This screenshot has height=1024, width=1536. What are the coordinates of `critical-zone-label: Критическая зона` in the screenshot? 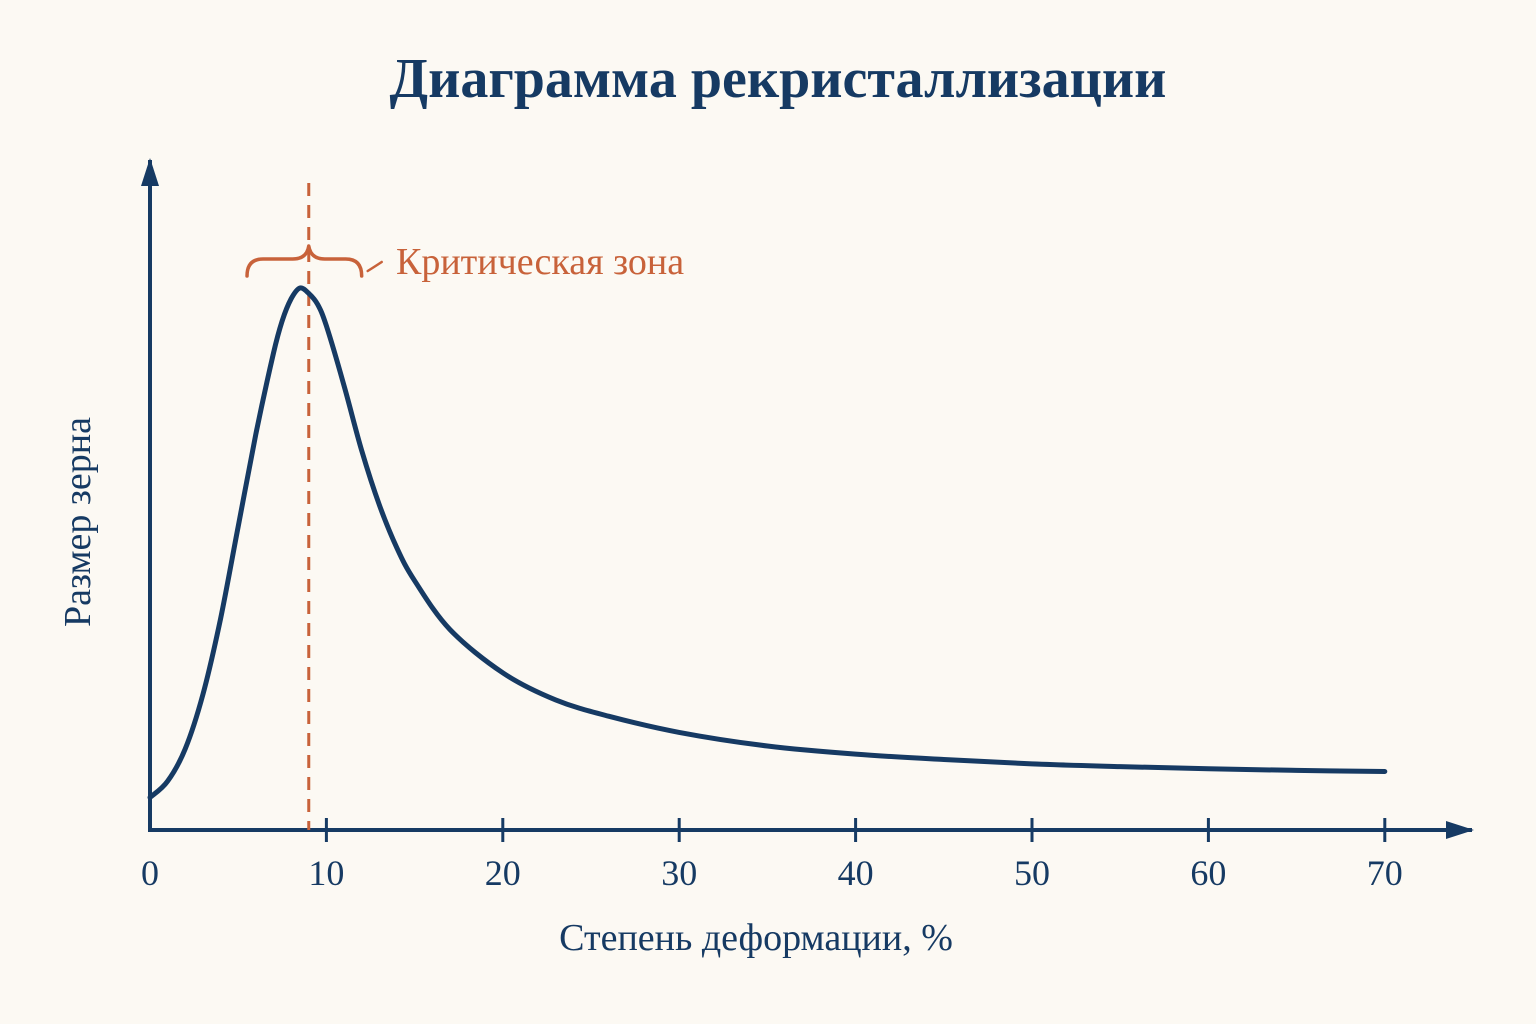 It's located at (540, 262).